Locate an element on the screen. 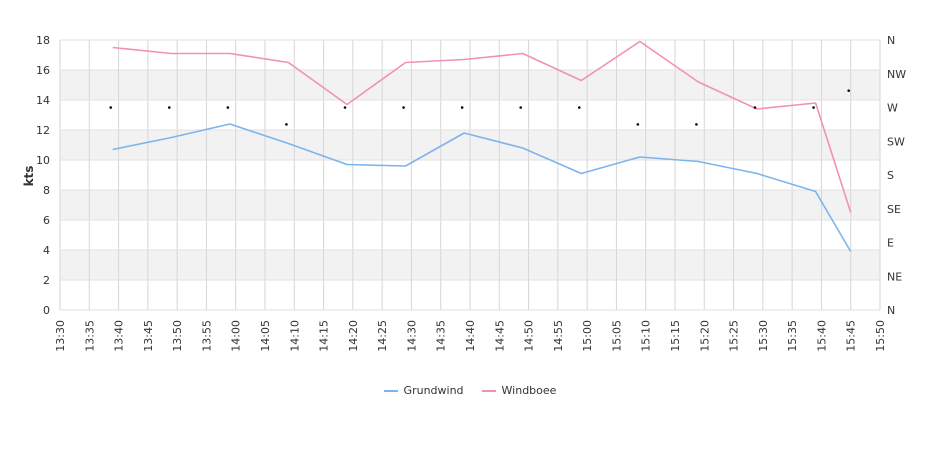 This screenshot has height=454, width=940. direction-tick-label: W is located at coordinates (892, 108).